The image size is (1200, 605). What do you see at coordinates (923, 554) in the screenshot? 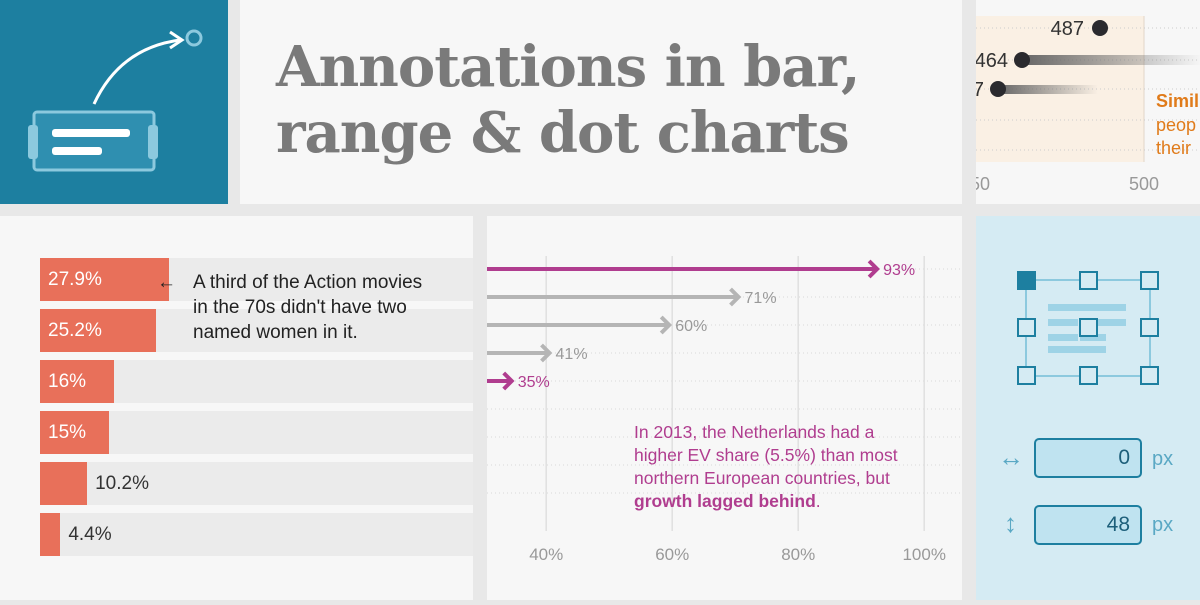
I see `x-tick: 100%` at bounding box center [923, 554].